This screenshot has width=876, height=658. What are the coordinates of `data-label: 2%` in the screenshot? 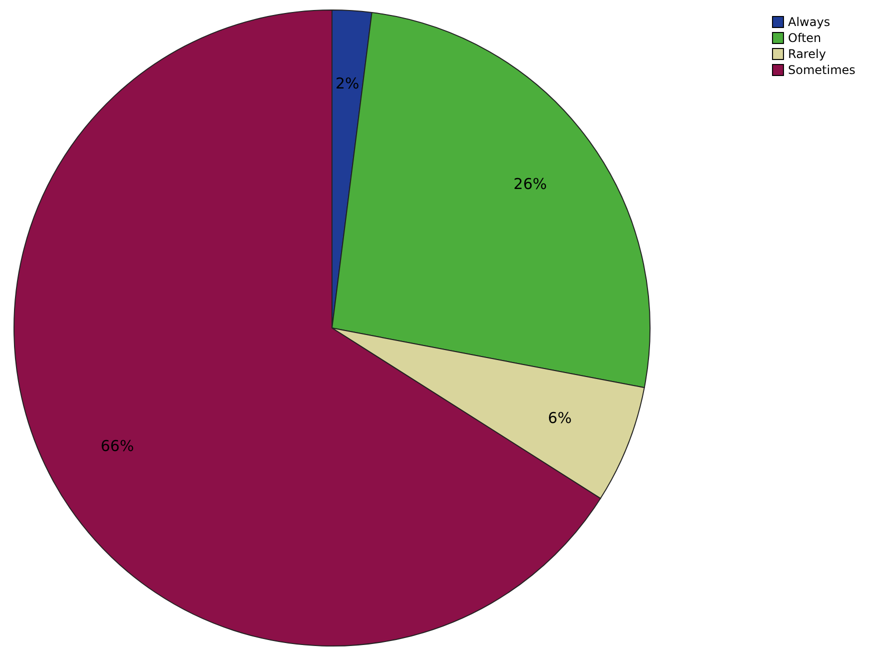 It's located at (347, 83).